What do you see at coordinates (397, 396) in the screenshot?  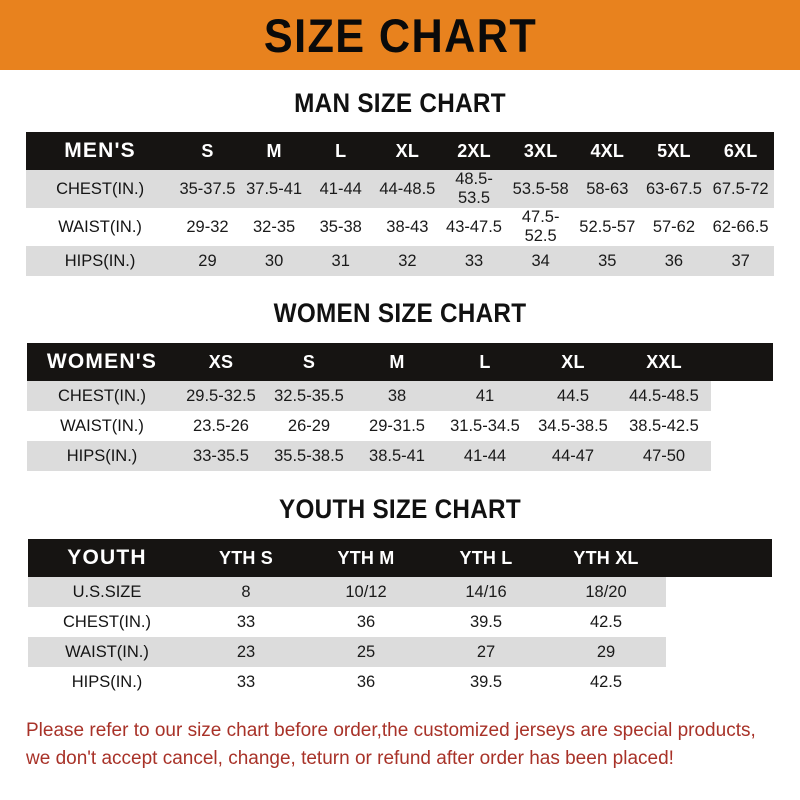 I see `women-cell-0-2: 38` at bounding box center [397, 396].